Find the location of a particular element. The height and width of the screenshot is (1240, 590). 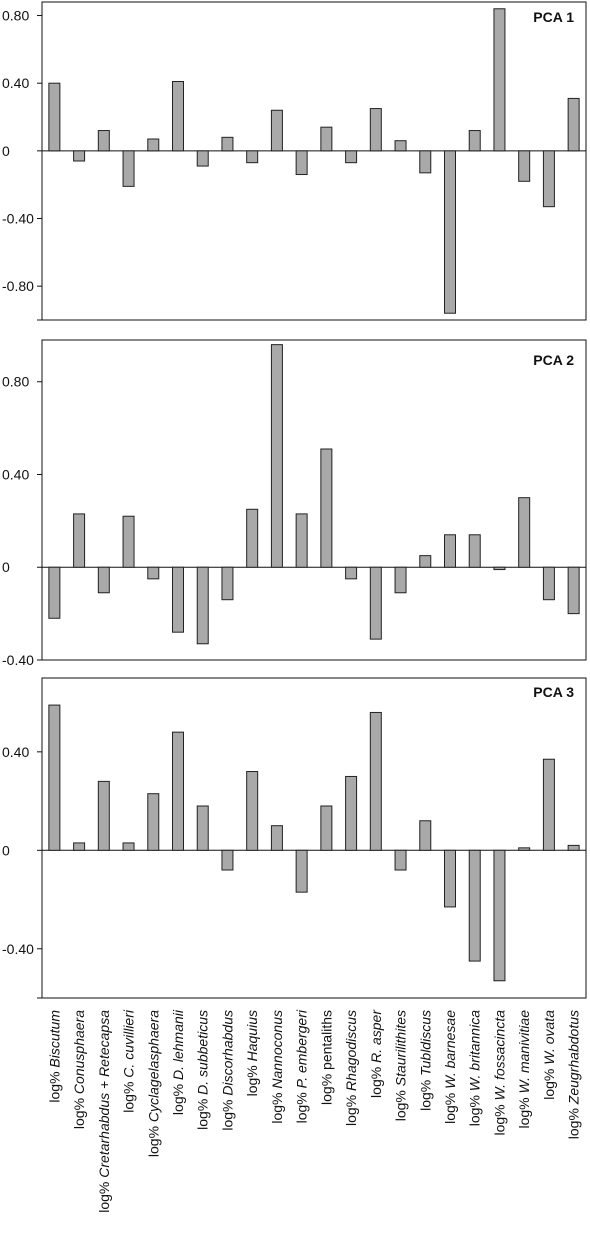

x-tick-label: log% Discorhabdus is located at coordinates (227, 1070).